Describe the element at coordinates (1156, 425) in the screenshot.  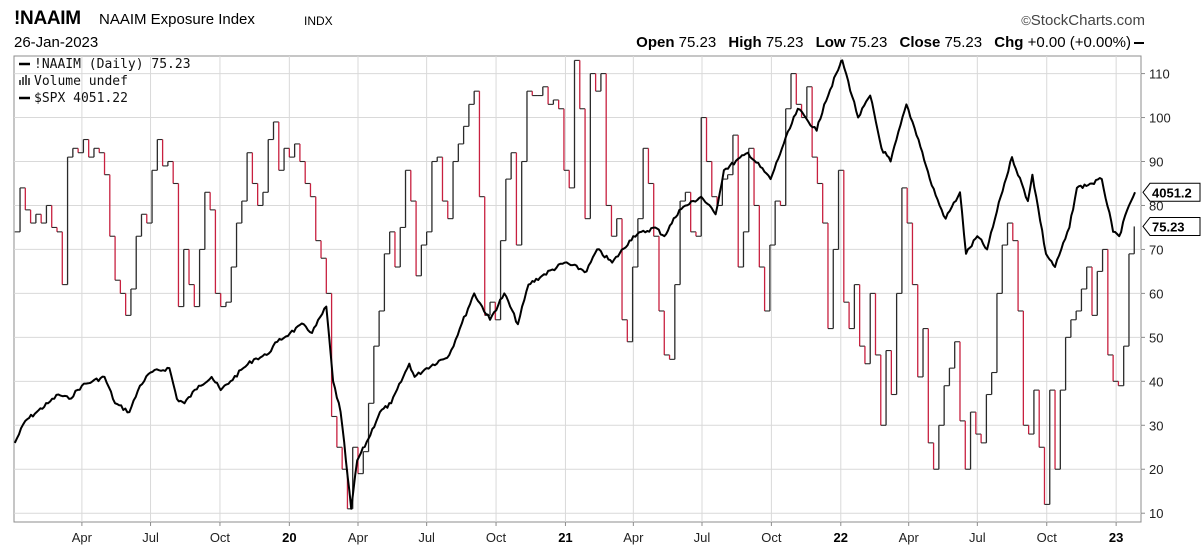
I see `y-tick-label: 30` at that location.